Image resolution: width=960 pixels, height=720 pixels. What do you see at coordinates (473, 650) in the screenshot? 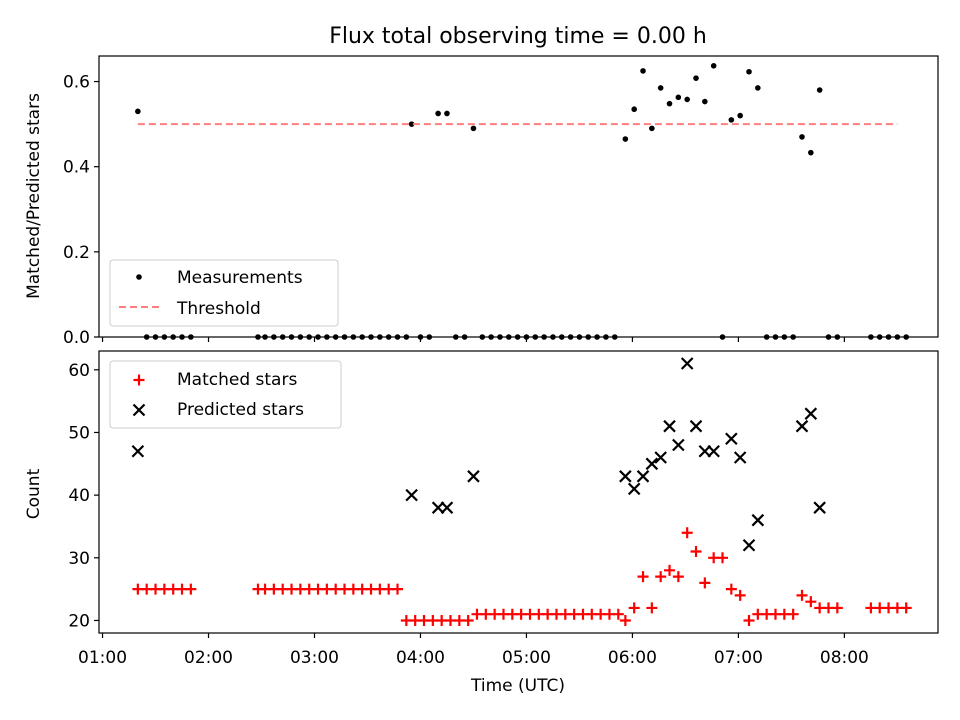
I see `bottom-x-ticks: 01:00 02:00 03:00 04:00 05:00 06:00 07:00 08:00` at bounding box center [473, 650].